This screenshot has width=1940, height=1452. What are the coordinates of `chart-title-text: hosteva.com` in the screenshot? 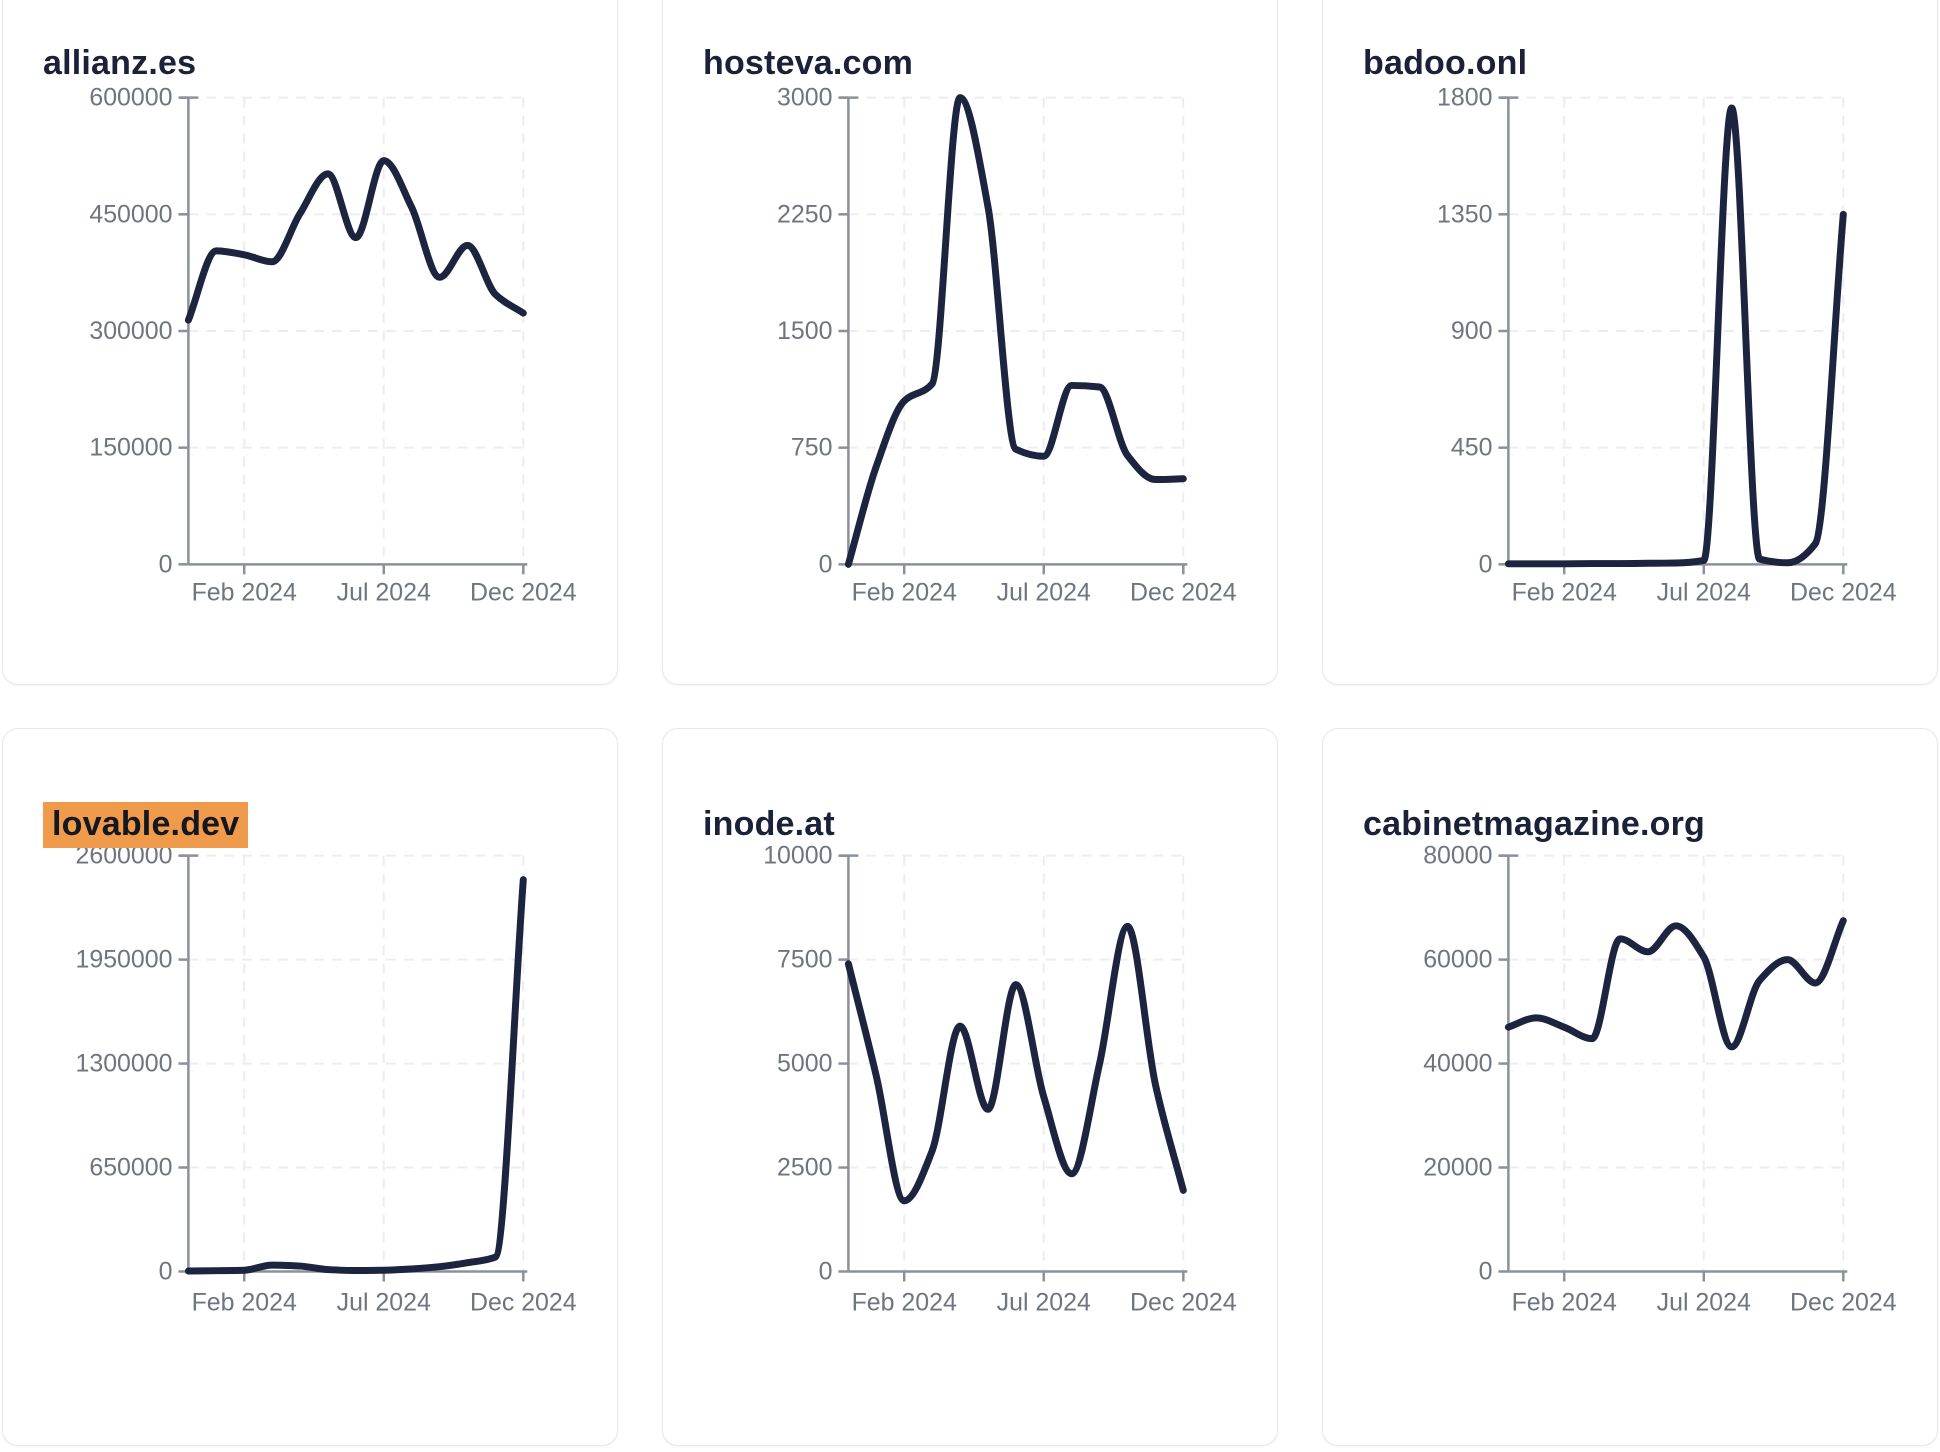 It's located at (808, 63).